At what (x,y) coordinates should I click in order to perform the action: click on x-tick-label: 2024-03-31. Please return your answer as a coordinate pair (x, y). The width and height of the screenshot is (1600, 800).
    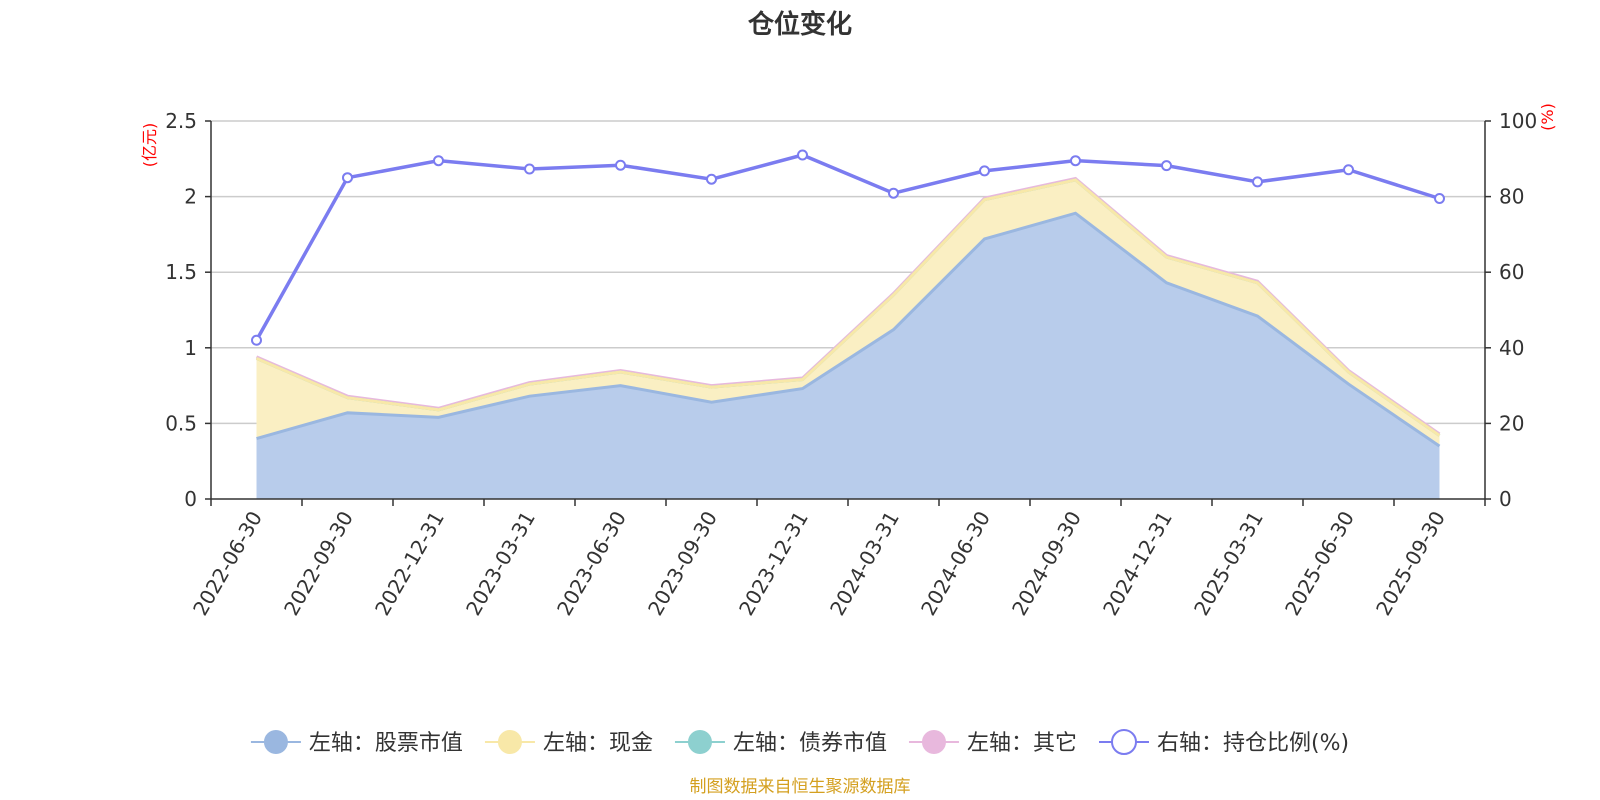
    Looking at the image, I should click on (864, 563).